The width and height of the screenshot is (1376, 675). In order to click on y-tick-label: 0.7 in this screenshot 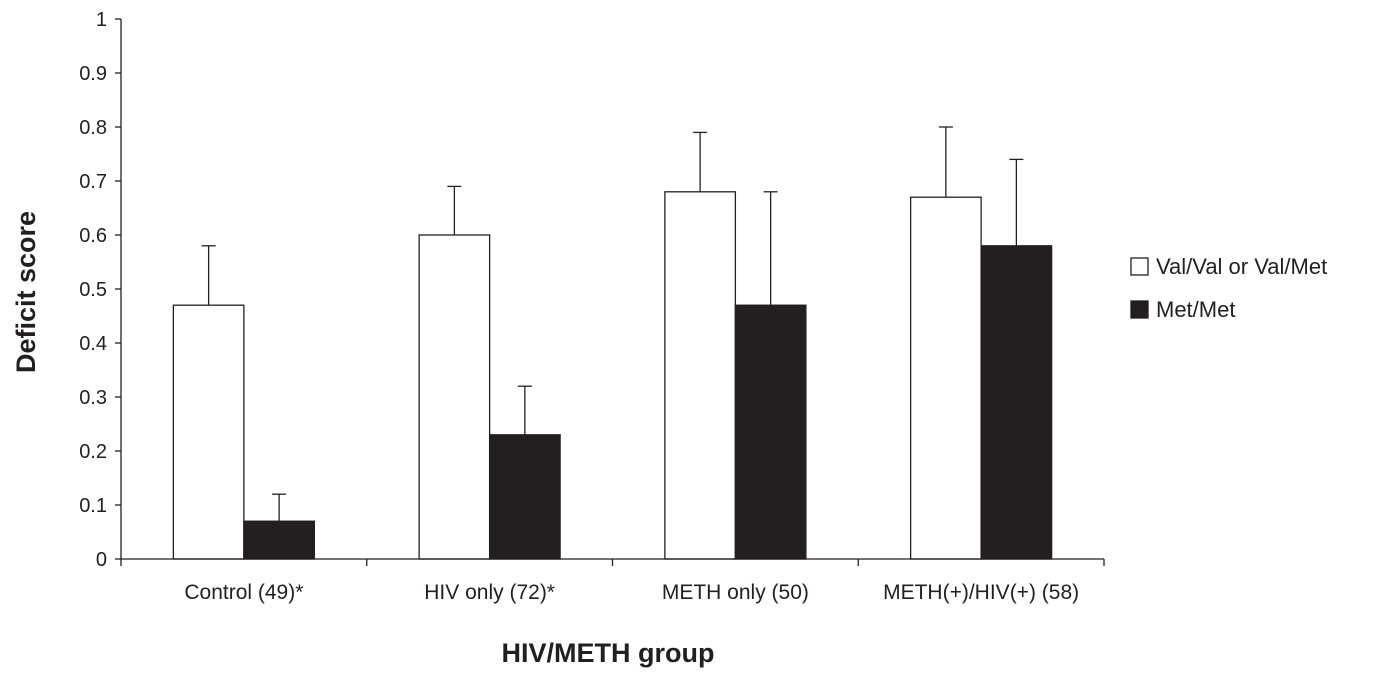, I will do `click(93, 182)`.